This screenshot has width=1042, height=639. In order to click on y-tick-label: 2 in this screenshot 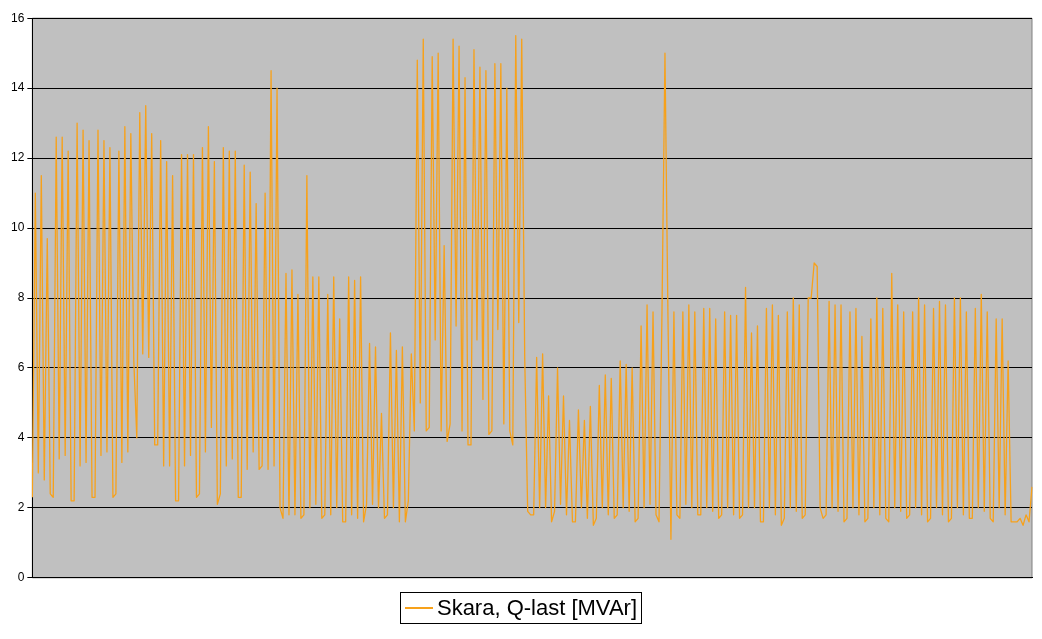, I will do `click(21, 507)`.